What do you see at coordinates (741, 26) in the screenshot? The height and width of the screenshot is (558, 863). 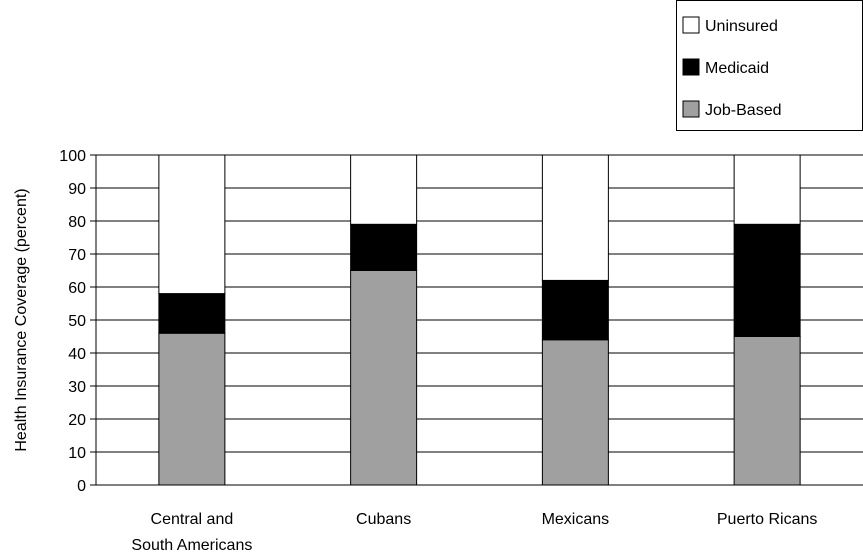 I see `legend-label: Uninsured` at bounding box center [741, 26].